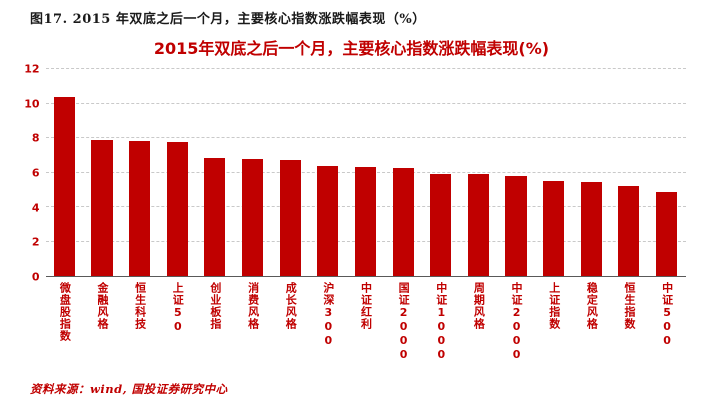 The image size is (703, 405). I want to click on x-axis-label: 上证50, so click(178, 308).